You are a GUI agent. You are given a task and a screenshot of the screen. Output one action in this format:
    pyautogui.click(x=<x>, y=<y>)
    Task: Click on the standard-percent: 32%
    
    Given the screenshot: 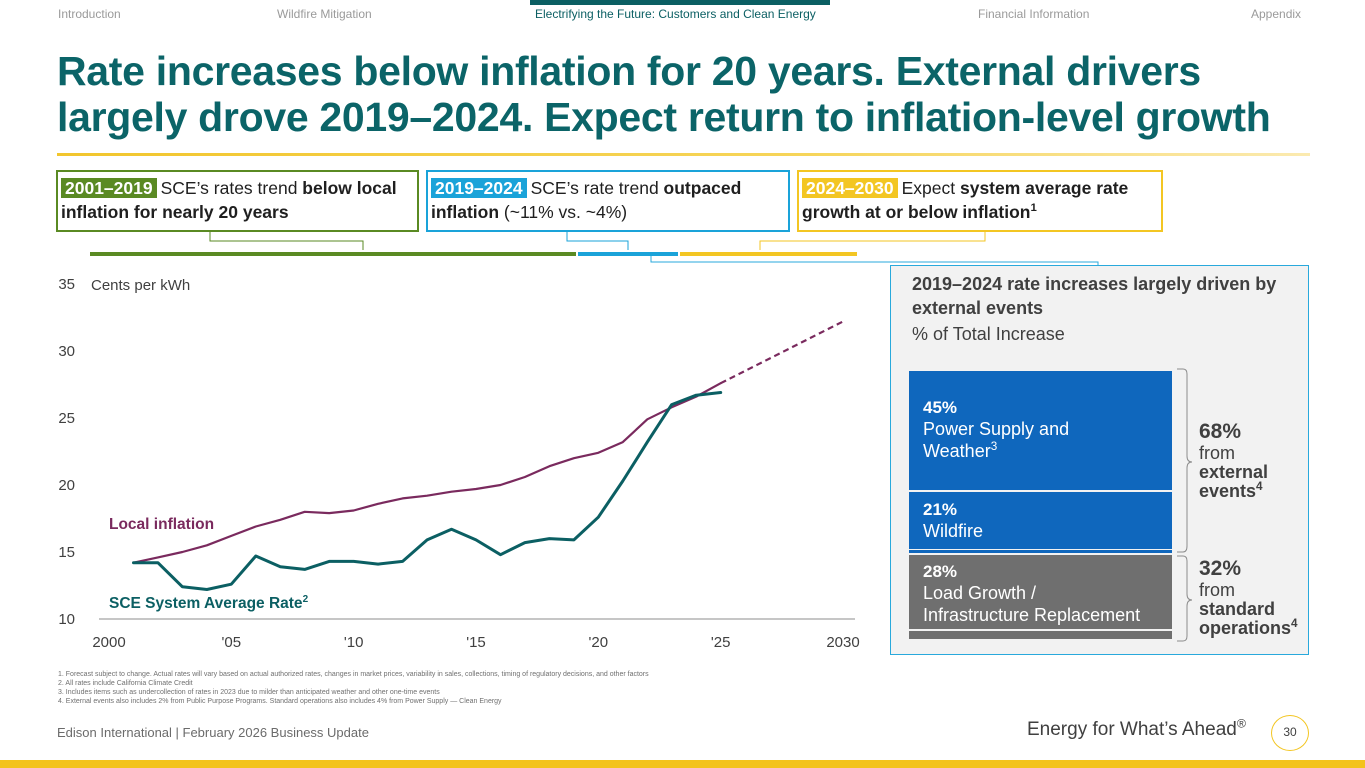 What is the action you would take?
    pyautogui.click(x=1220, y=568)
    